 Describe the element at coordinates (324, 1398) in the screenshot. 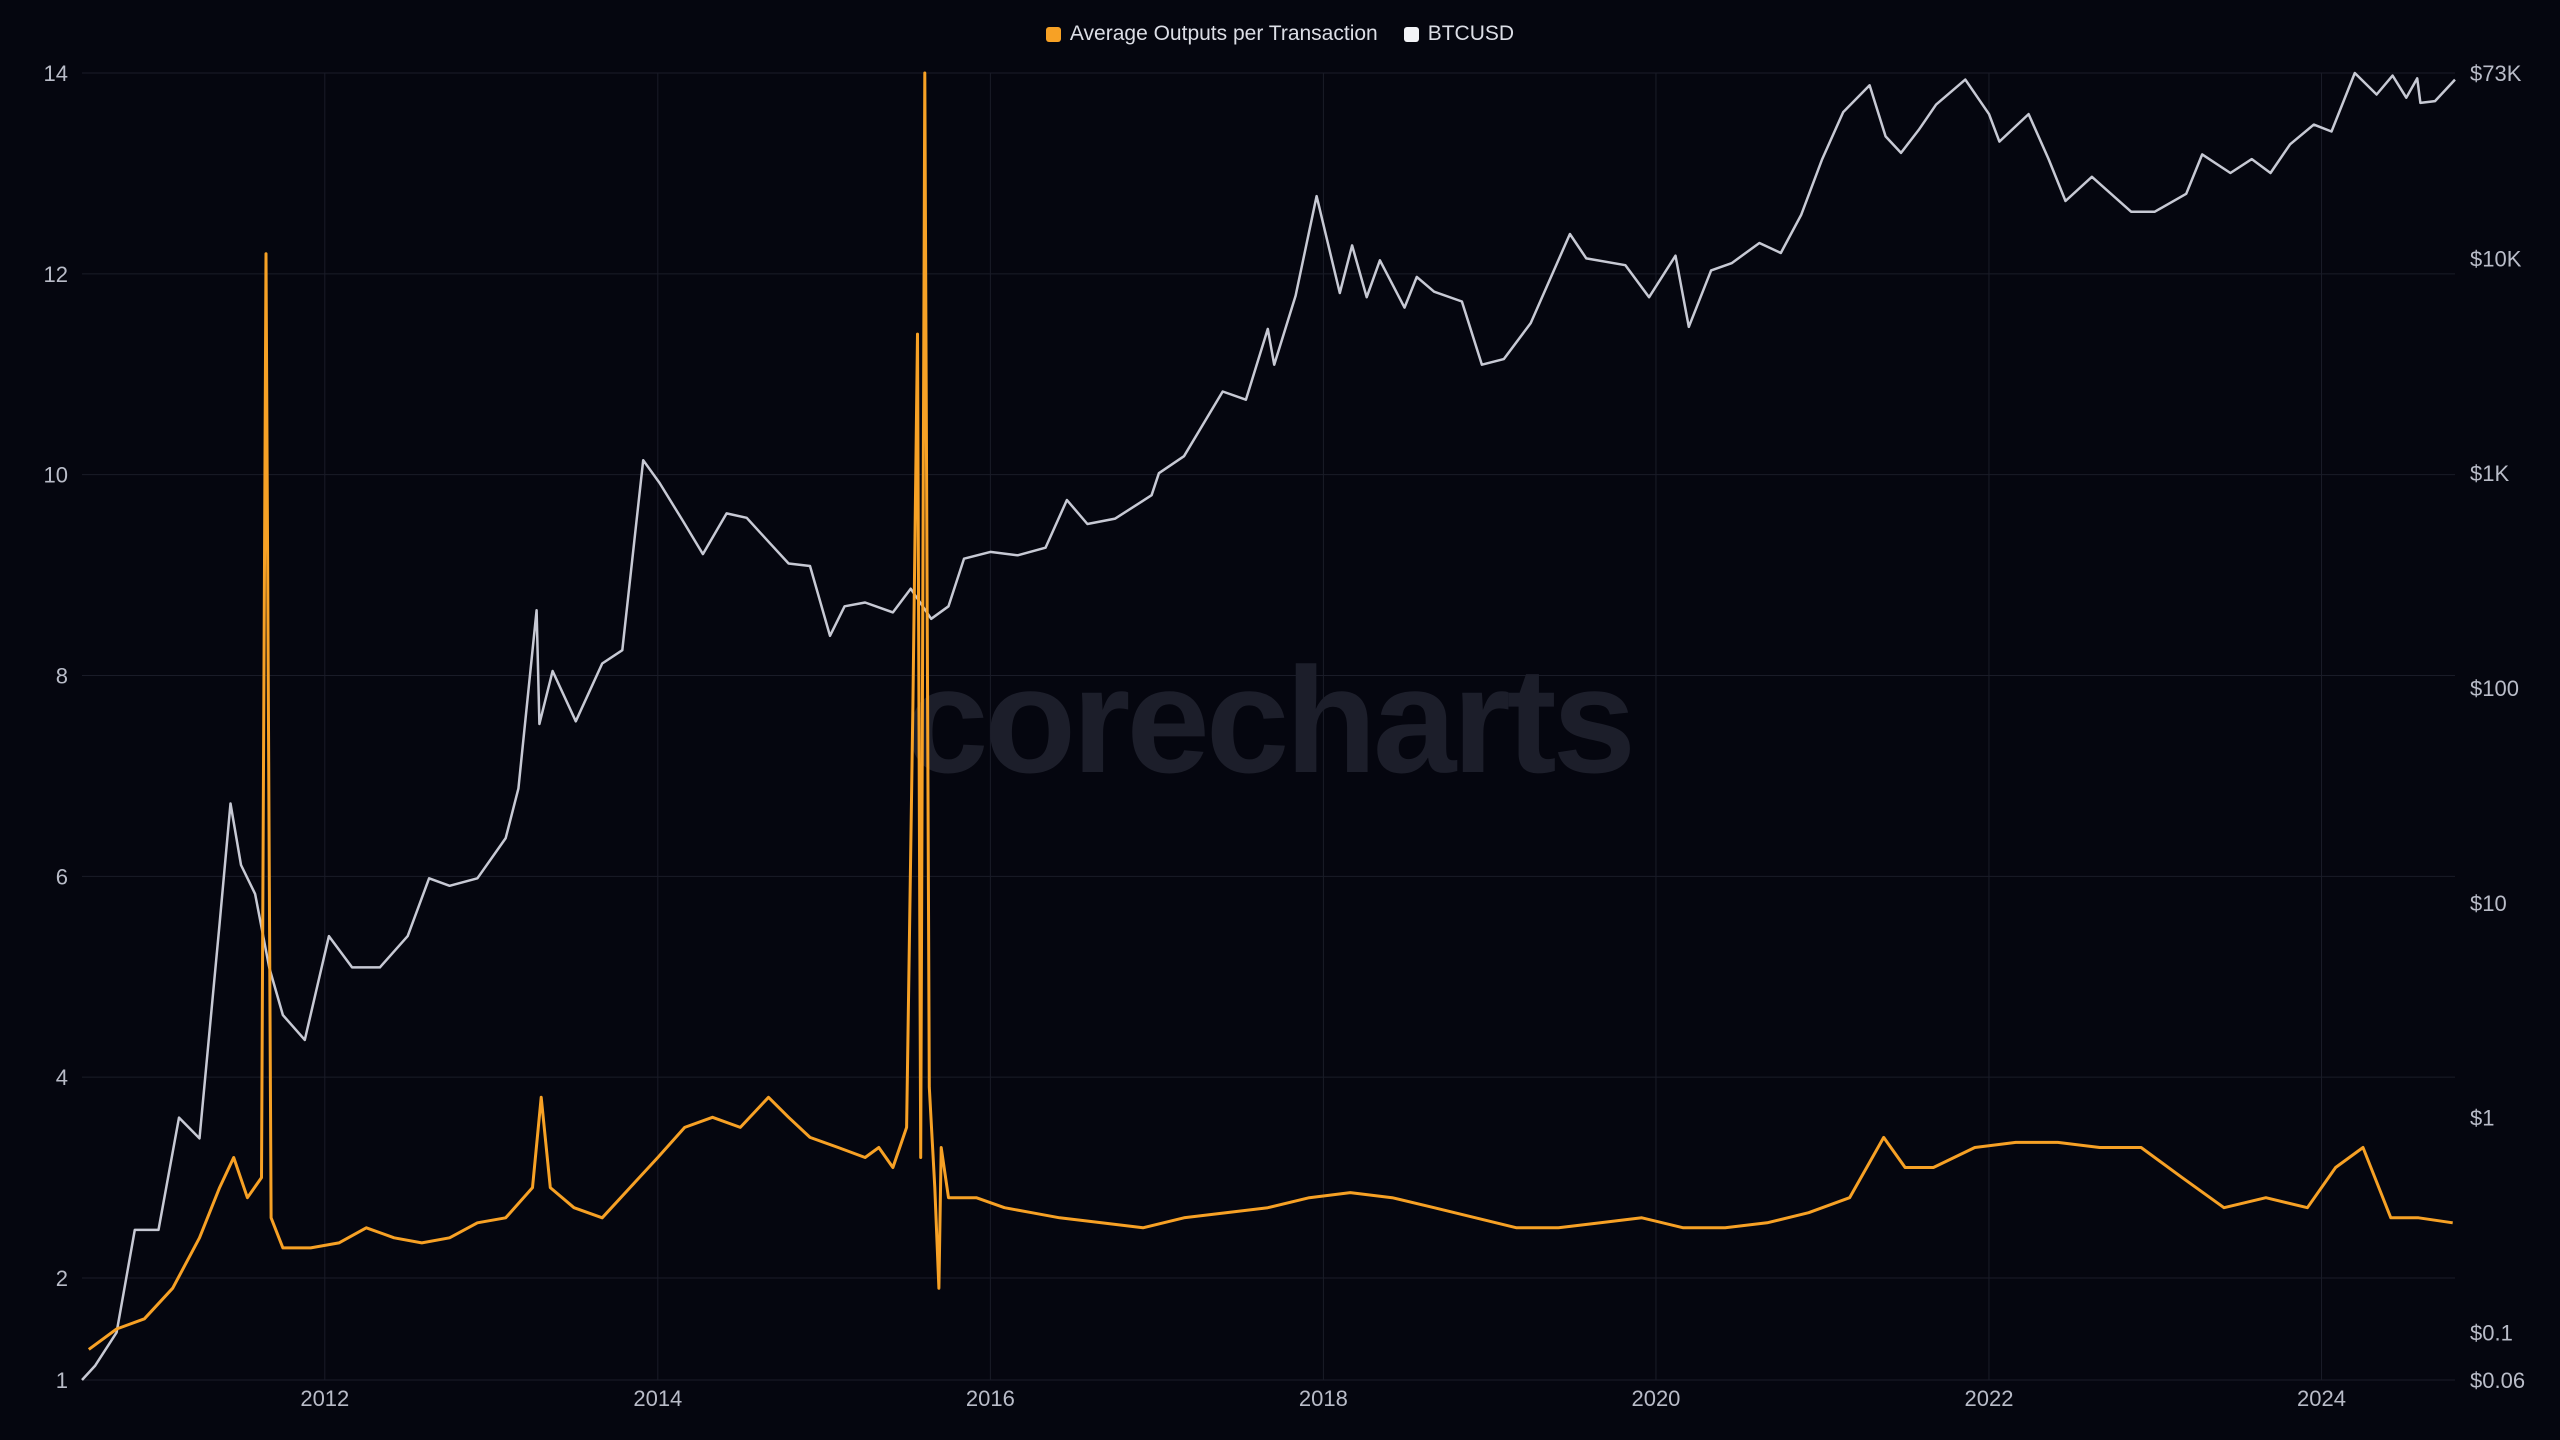

I see `x-tick-label: 2012` at that location.